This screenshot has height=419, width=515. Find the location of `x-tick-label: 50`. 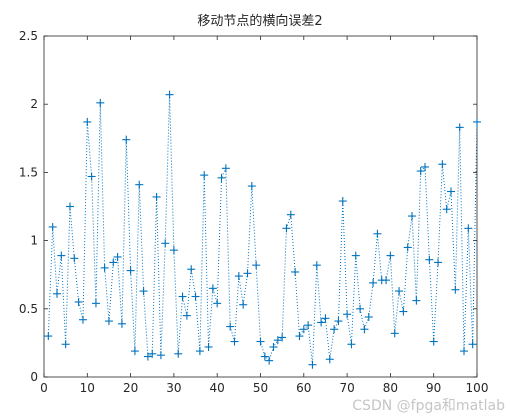

x-tick-label: 50 is located at coordinates (260, 388).